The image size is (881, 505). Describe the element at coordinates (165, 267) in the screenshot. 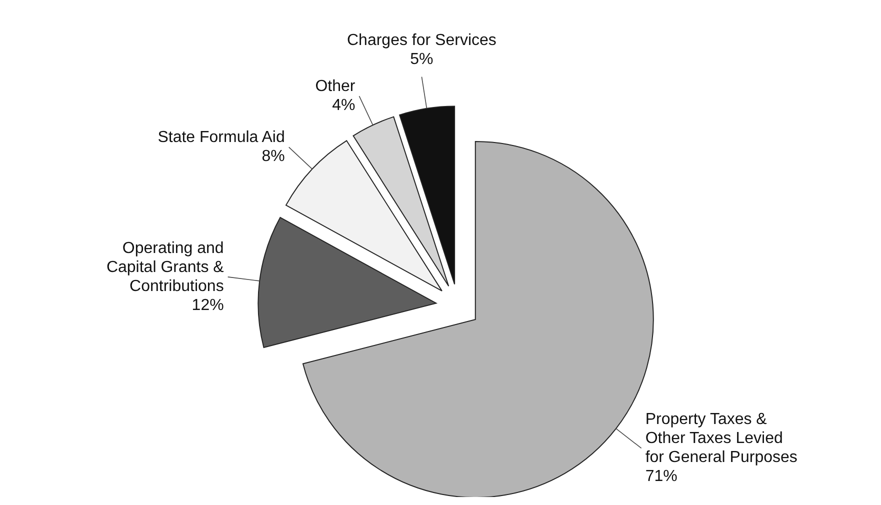

I see `slice-label: Operating and Capital Grants & Contributions` at that location.